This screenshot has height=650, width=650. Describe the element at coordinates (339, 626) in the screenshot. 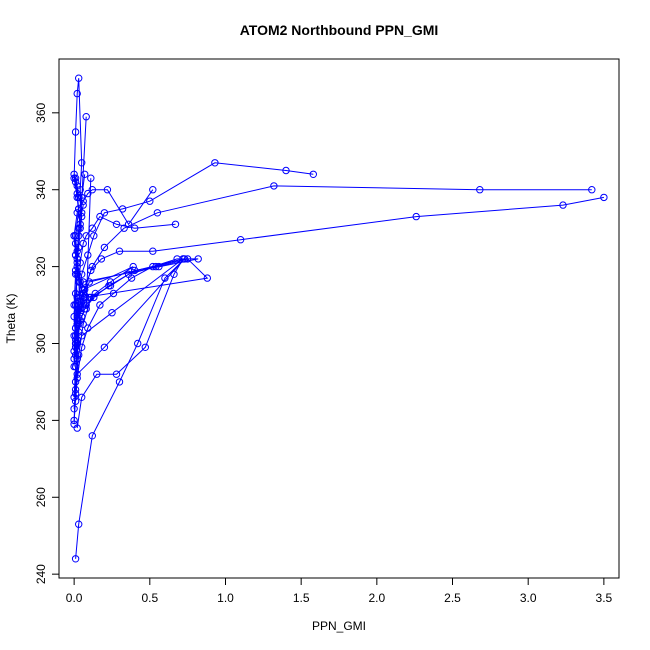

I see `x-axis-label: PPN_GMI` at that location.